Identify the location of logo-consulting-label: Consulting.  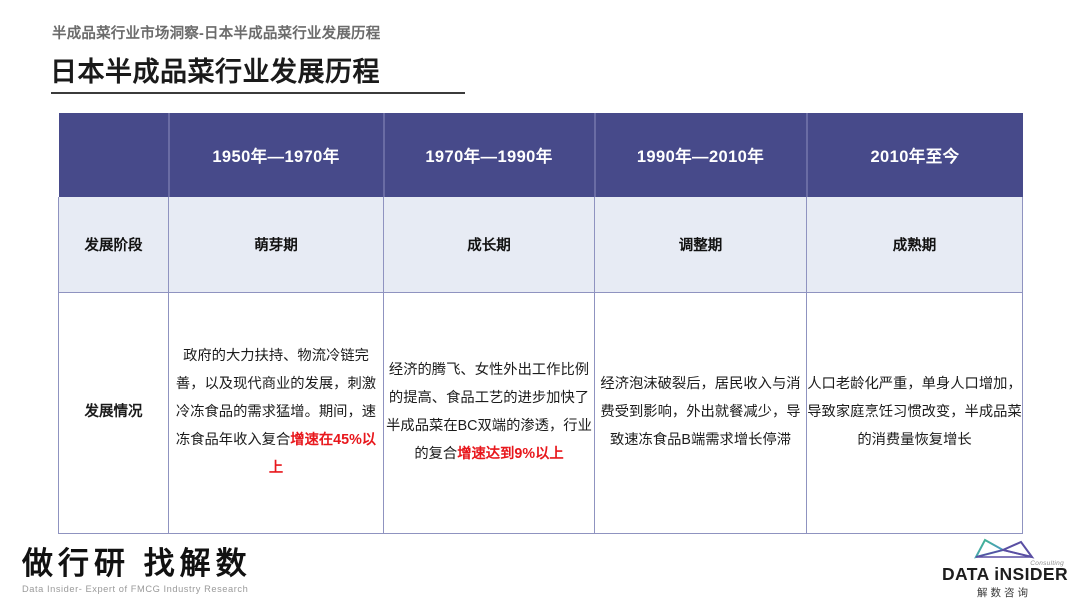
(1047, 563).